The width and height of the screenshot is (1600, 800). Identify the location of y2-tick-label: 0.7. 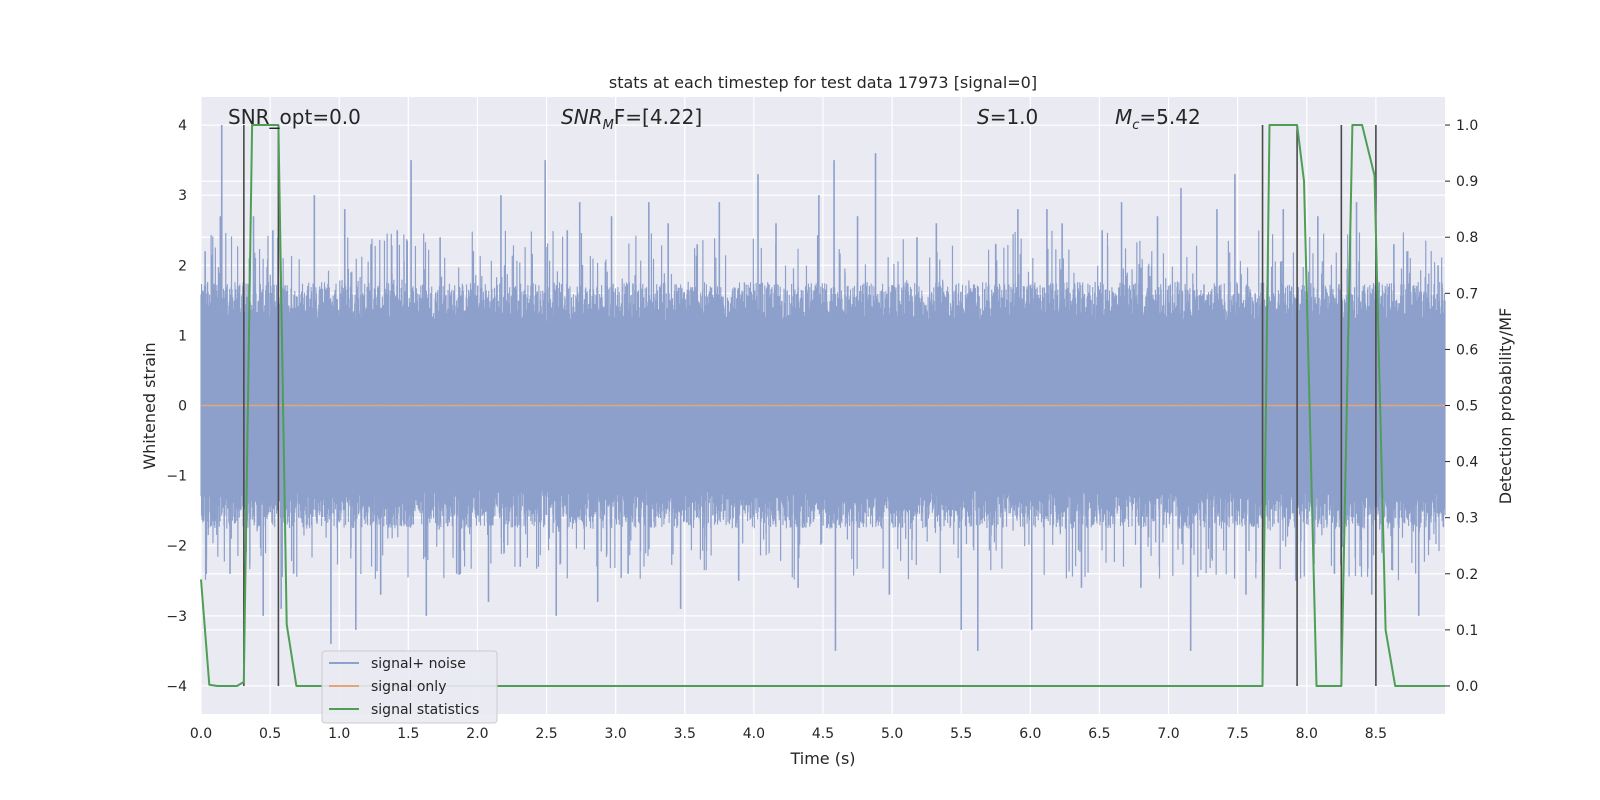
(1467, 294).